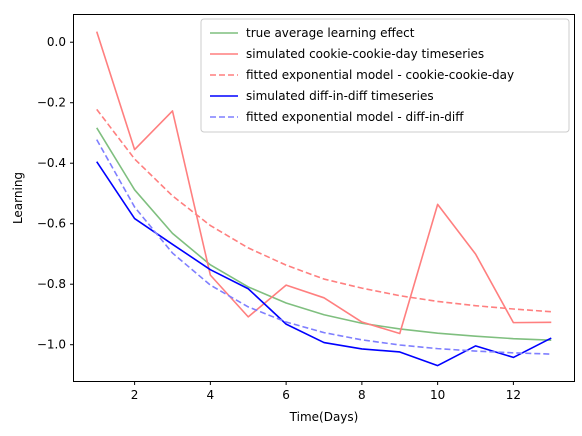 This screenshot has width=582, height=436. What do you see at coordinates (51, 163) in the screenshot?
I see `y-tick-label: −0.4` at bounding box center [51, 163].